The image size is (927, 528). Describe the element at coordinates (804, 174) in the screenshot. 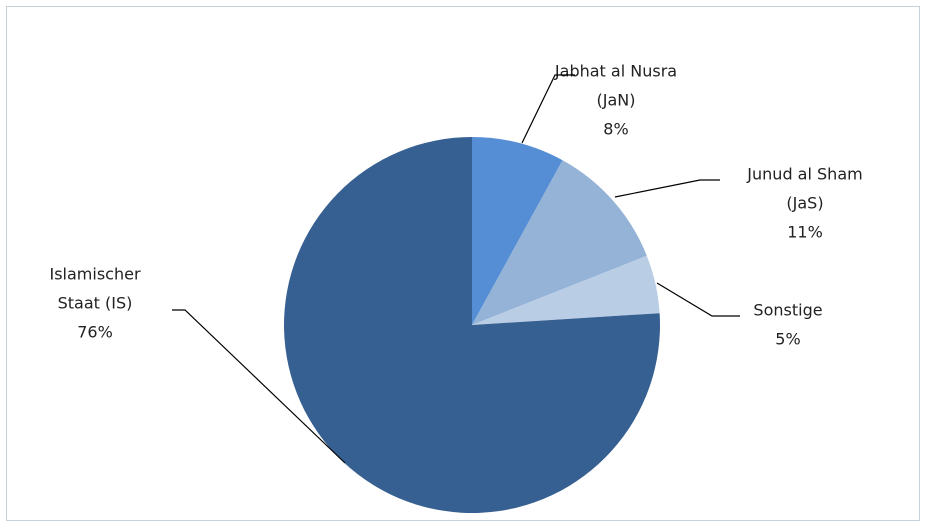

I see `slice-label: Junud al Sham` at that location.